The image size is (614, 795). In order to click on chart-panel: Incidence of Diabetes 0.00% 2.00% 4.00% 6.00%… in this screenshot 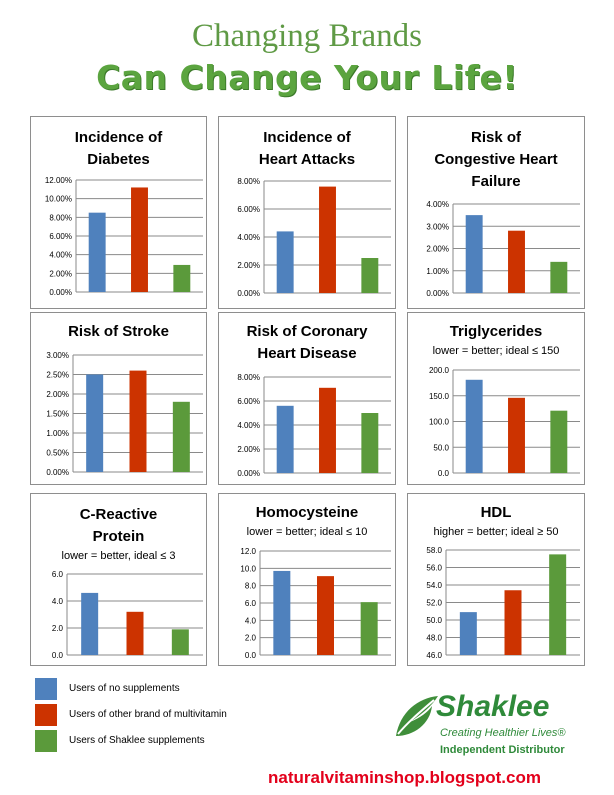, I will do `click(118, 212)`.